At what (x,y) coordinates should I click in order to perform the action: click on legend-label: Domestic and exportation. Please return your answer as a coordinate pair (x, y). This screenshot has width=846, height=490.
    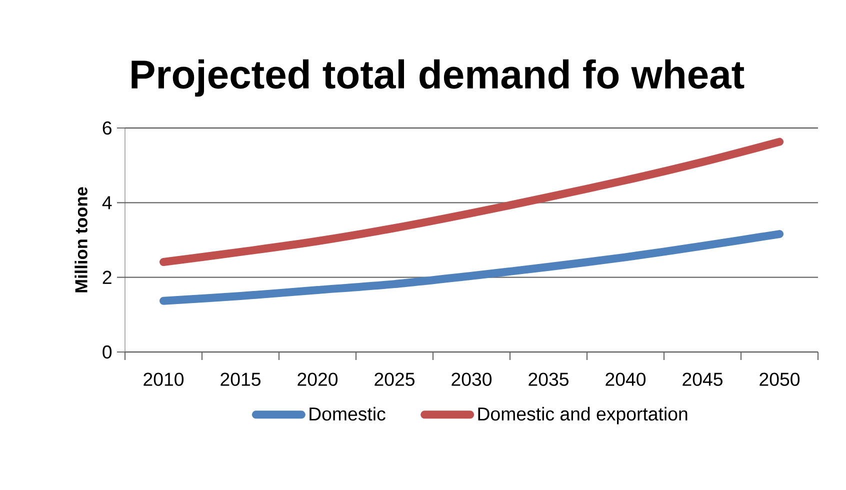
    Looking at the image, I should click on (583, 415).